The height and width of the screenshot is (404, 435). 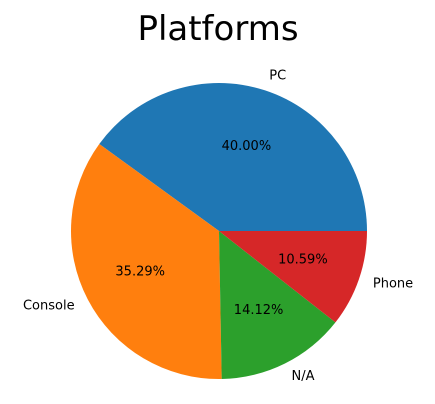 What do you see at coordinates (140, 272) in the screenshot?
I see `slice-percent-console: 35.29%` at bounding box center [140, 272].